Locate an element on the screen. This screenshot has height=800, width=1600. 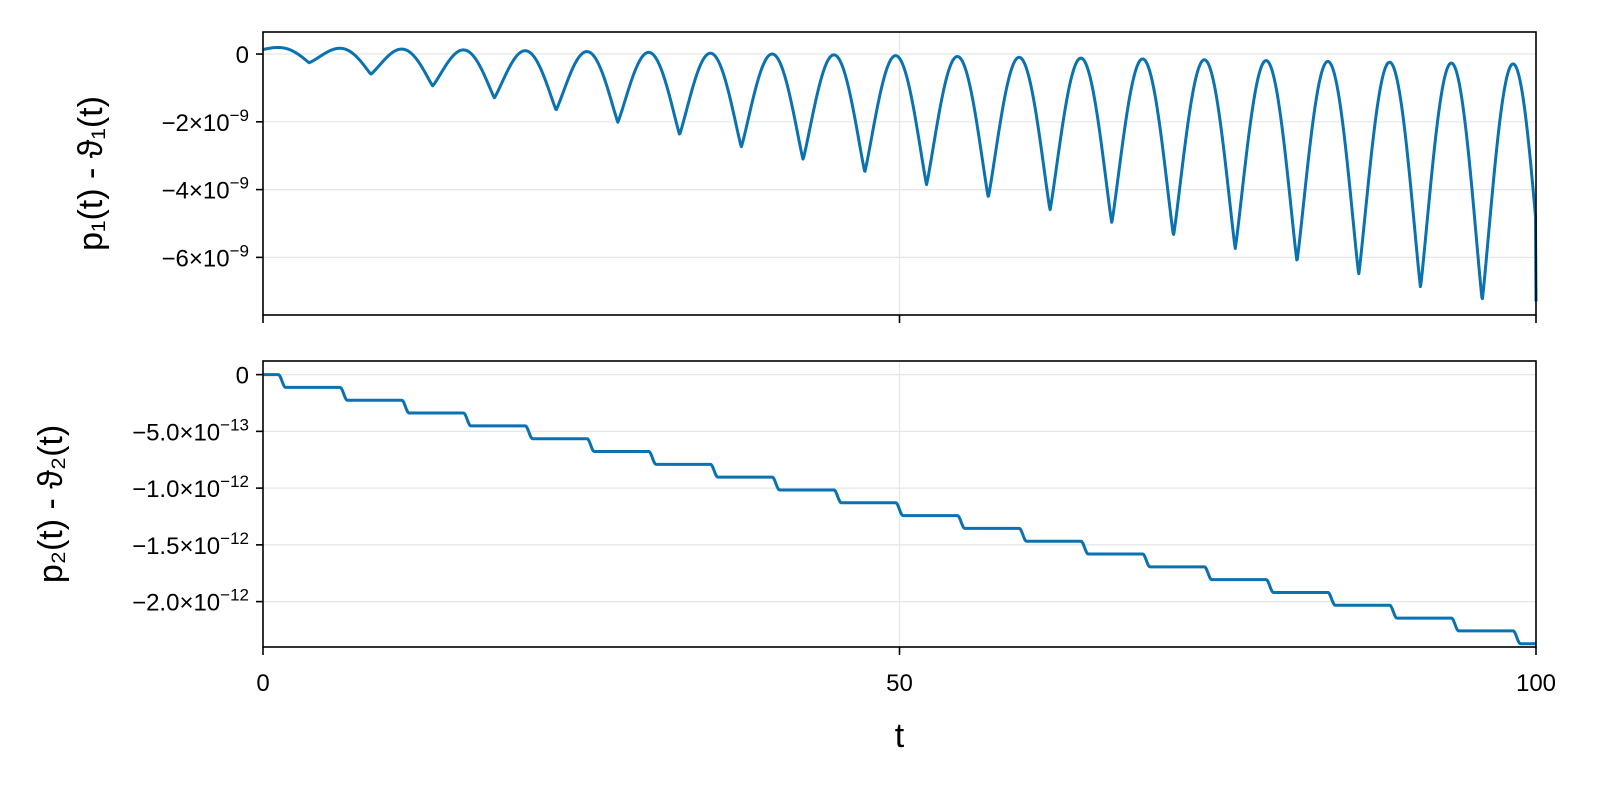
y-tick-label: −1.5×10⁻¹² is located at coordinates (190, 544).